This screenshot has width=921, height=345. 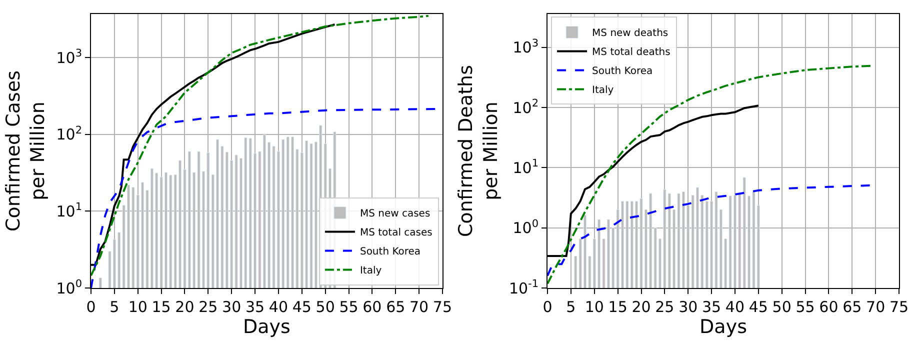 I want to click on y-tick-label: 10$^{-1}$, so click(x=523, y=288).